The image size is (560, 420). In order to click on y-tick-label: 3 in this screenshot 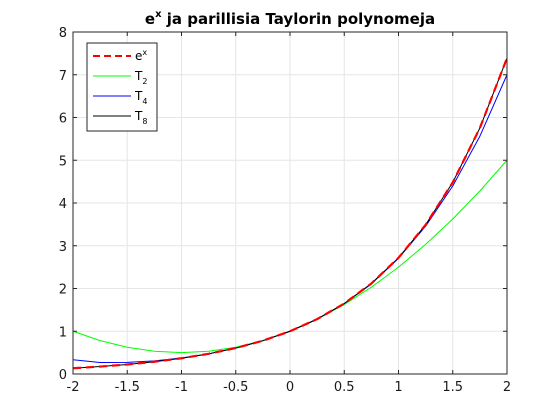, I will do `click(63, 247)`.